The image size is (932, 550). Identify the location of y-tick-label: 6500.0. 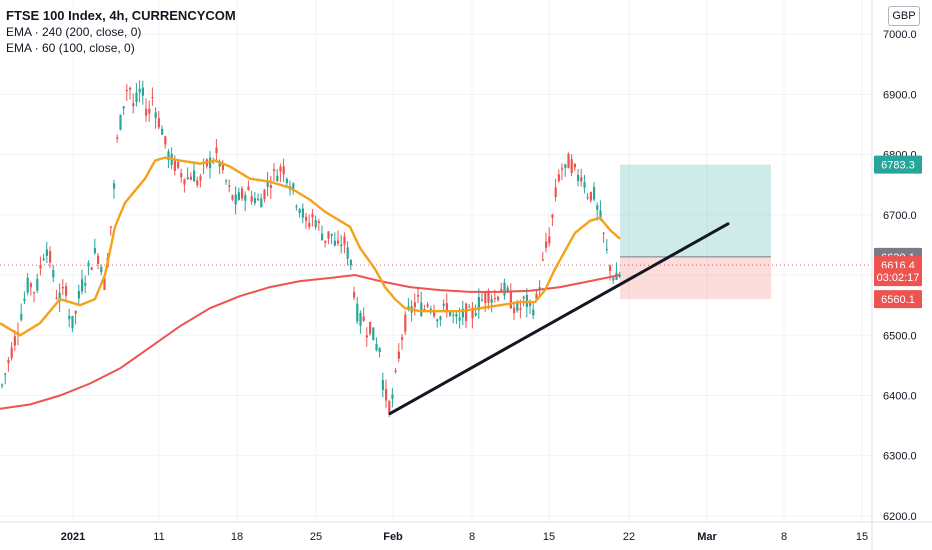
(900, 336).